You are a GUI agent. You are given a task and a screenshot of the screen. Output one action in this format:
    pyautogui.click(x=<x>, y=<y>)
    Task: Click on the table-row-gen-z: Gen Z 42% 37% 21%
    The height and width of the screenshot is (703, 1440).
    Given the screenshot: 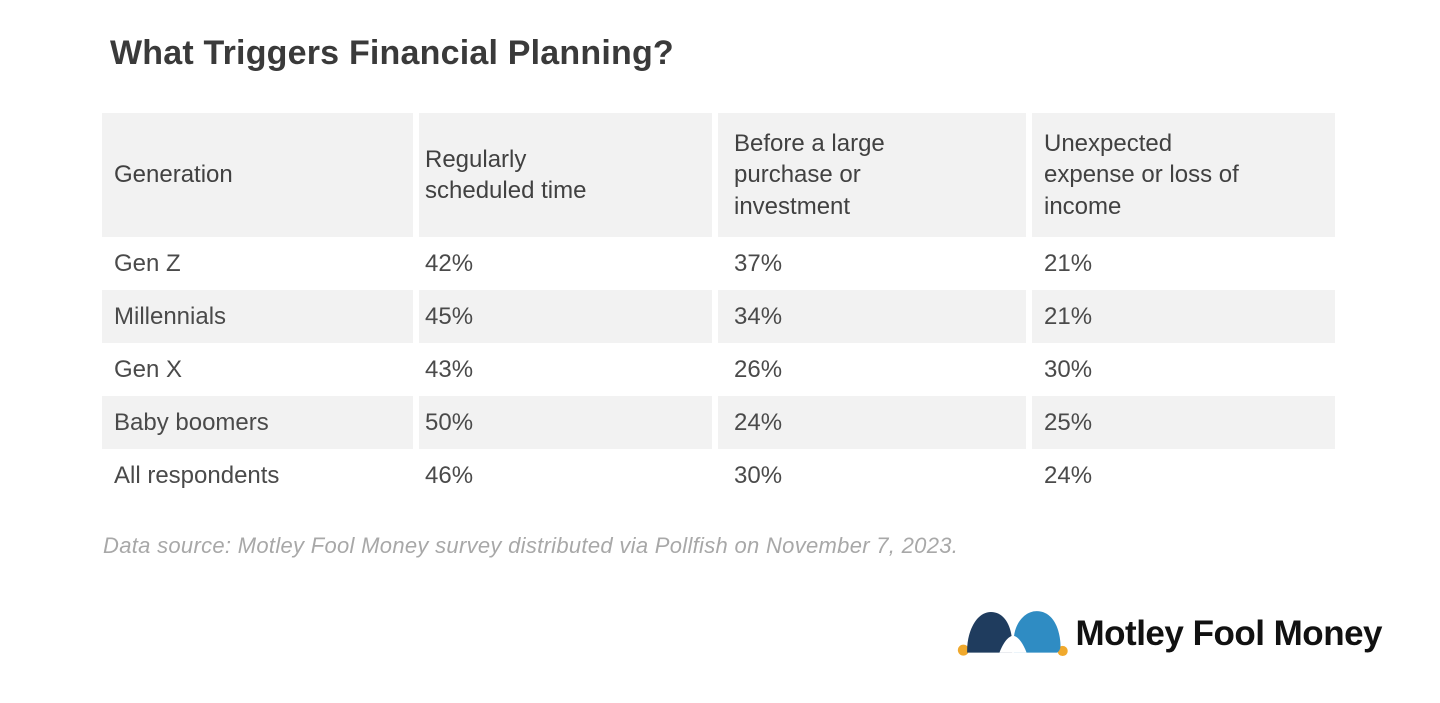 What is the action you would take?
    pyautogui.click(x=718, y=263)
    